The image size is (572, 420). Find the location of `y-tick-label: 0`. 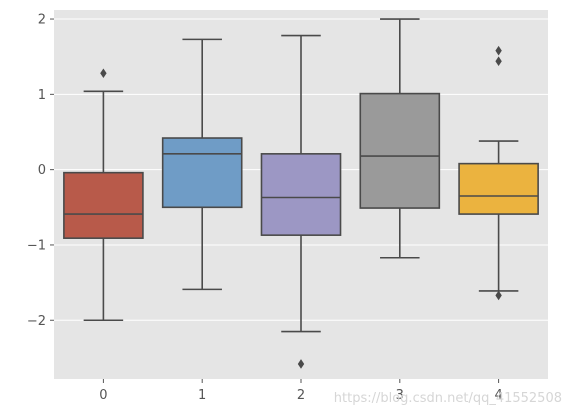

y-tick-label: 0 is located at coordinates (42, 170).